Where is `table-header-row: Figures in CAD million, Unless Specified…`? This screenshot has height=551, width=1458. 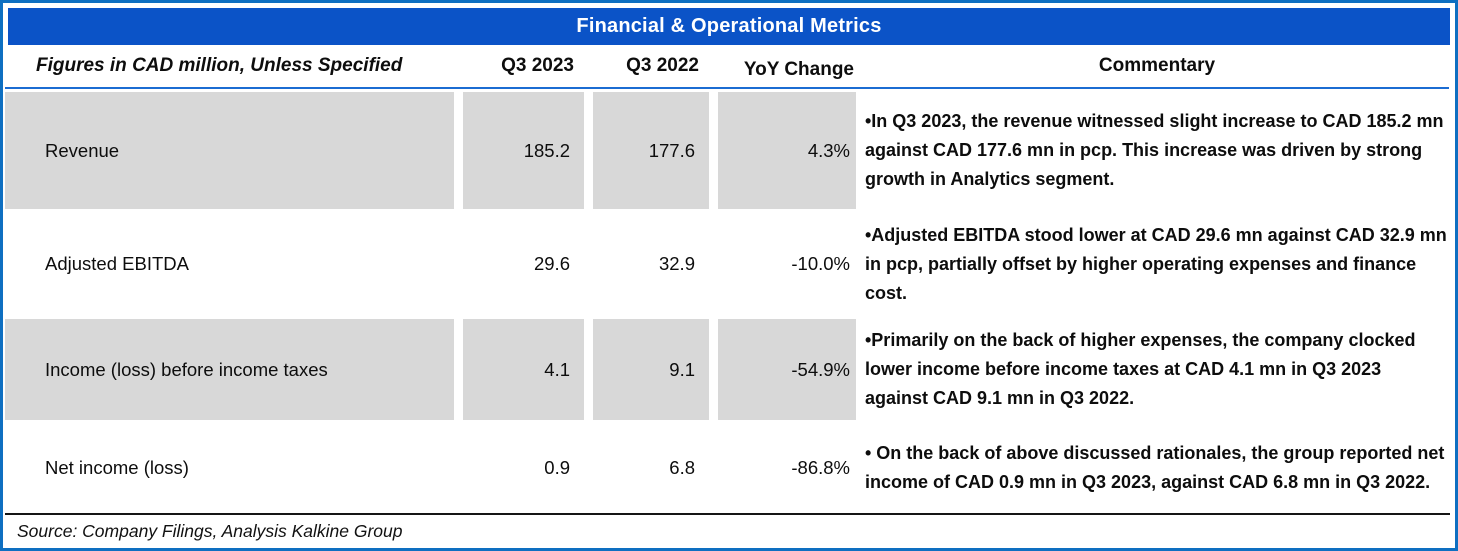 table-header-row: Figures in CAD million, Unless Specified… is located at coordinates (727, 67).